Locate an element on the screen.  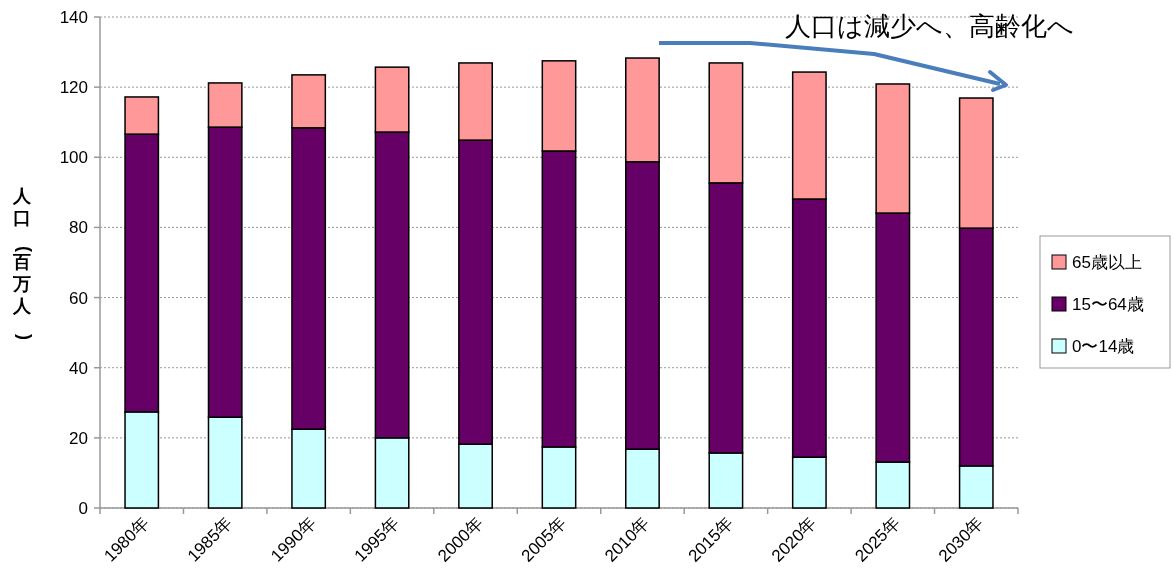
y-tick-label: 80 is located at coordinates (78, 228).